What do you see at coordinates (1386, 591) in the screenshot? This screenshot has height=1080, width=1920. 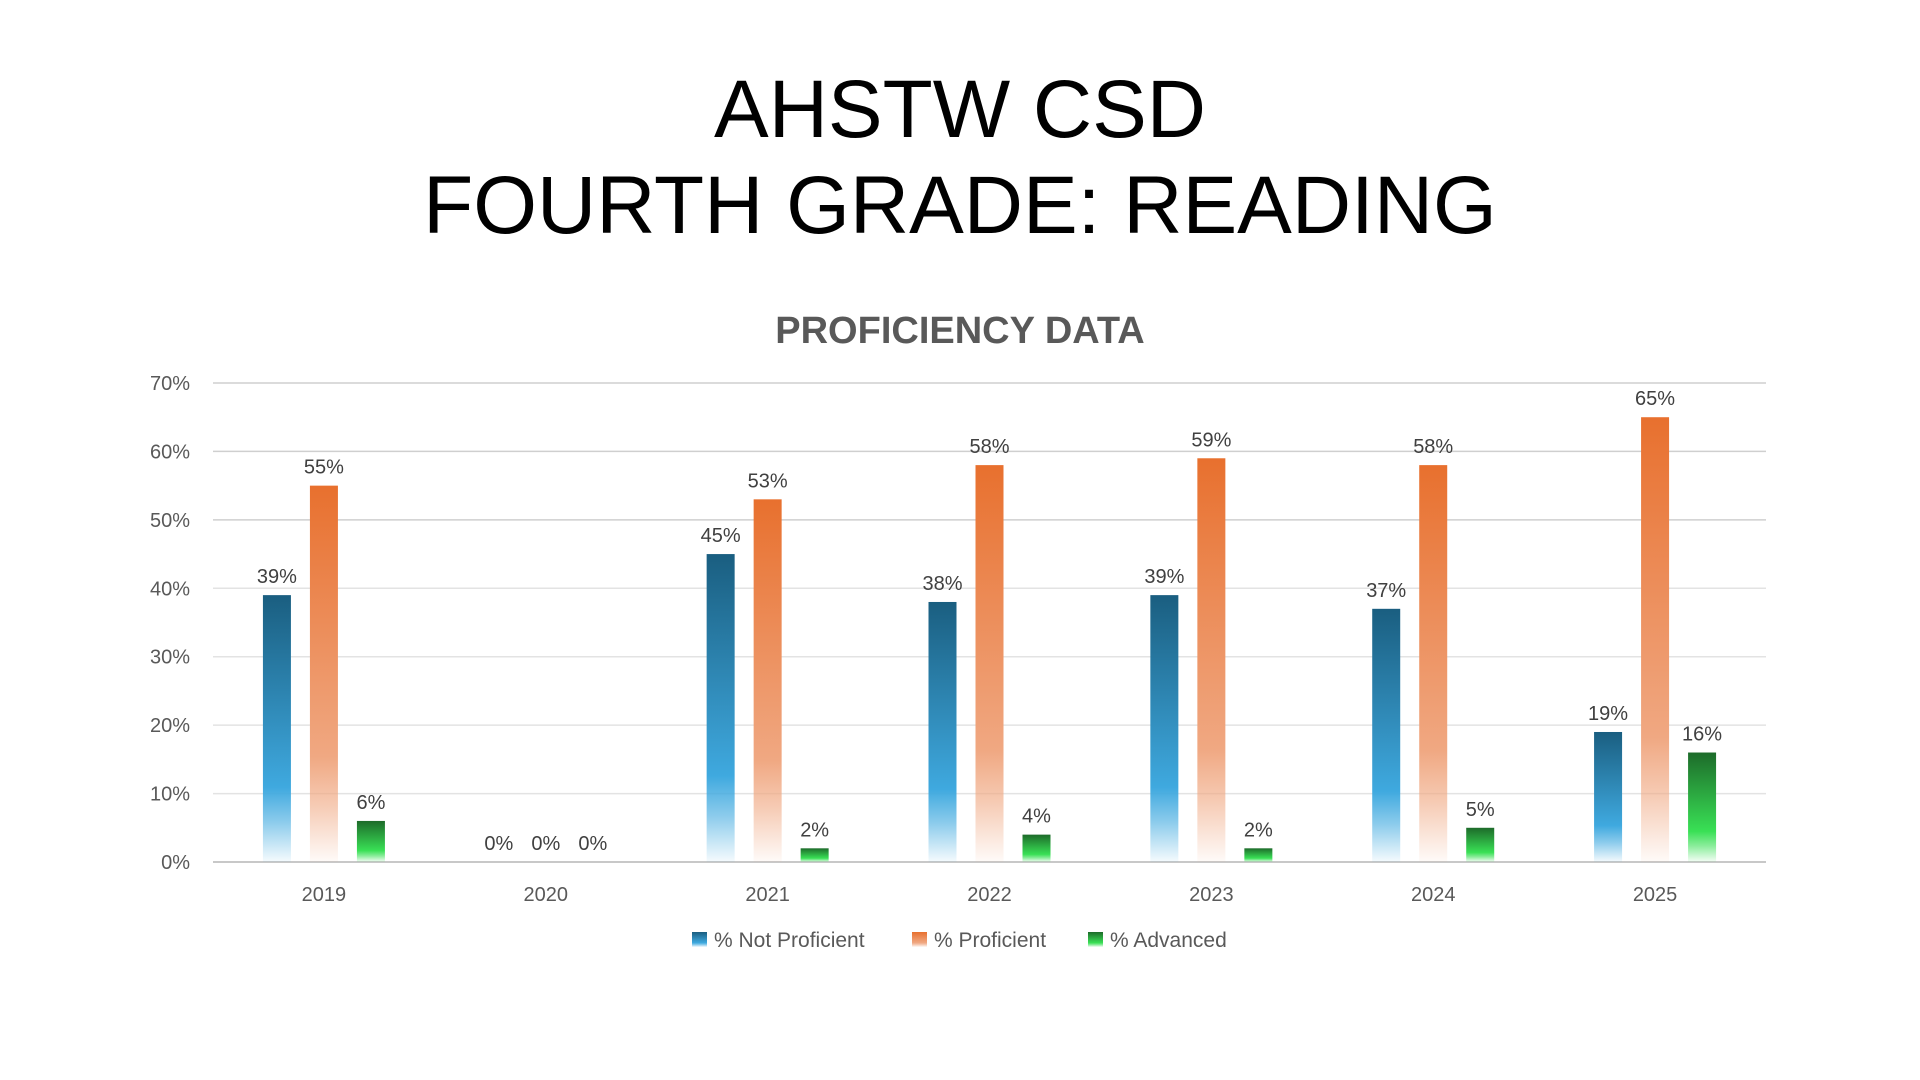 I see `data-label: 37%` at bounding box center [1386, 591].